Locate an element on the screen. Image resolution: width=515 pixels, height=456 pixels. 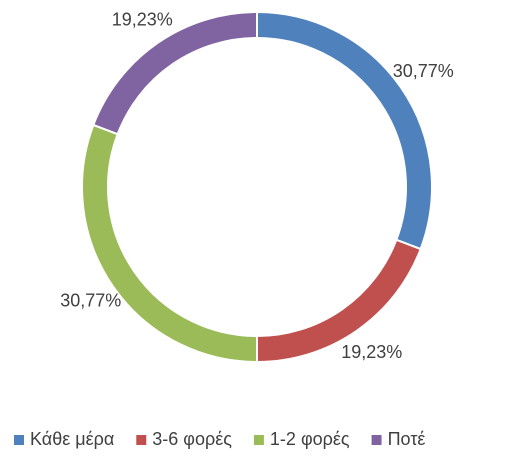
legend-label: 1-2 φορές is located at coordinates (310, 439).